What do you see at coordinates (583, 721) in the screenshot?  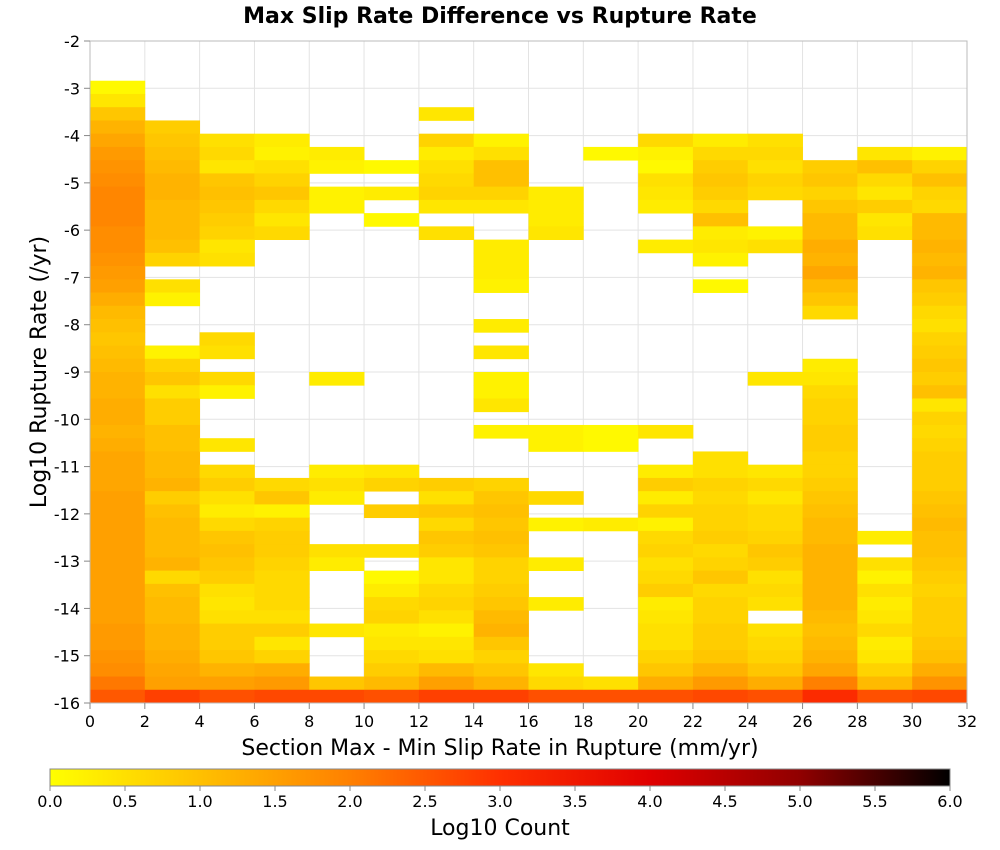 I see `x-tick-label: 18` at bounding box center [583, 721].